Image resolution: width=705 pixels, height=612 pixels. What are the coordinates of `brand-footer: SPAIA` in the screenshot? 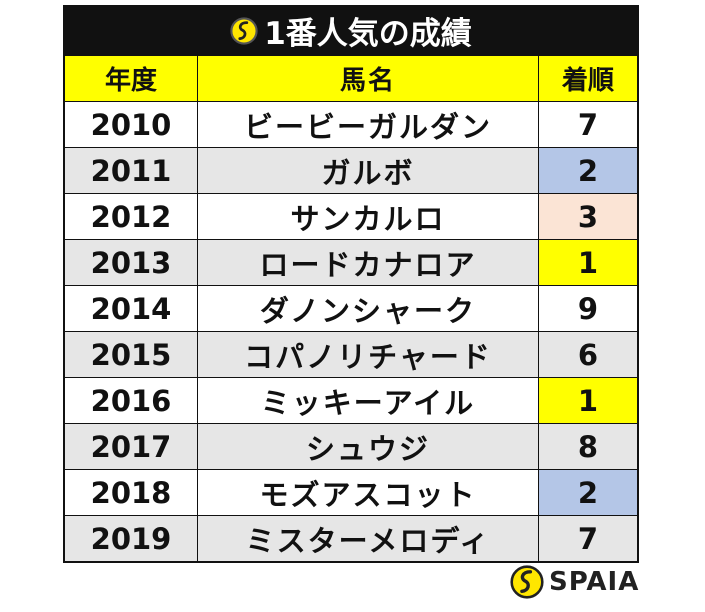 It's located at (574, 582).